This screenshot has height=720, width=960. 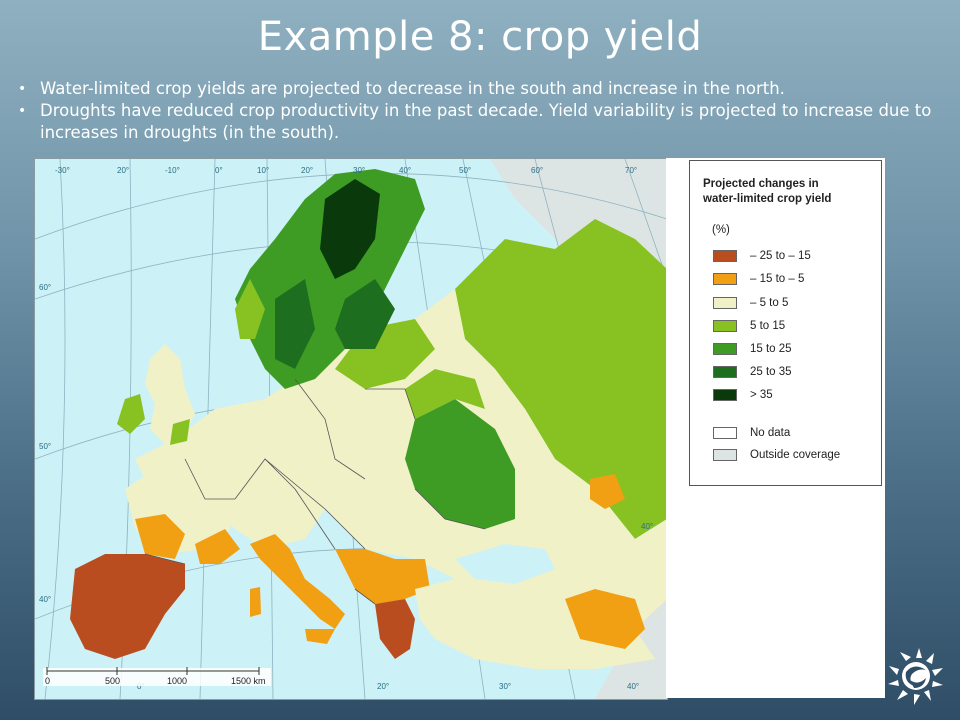 What do you see at coordinates (350, 229) in the screenshot?
I see `region-sweden-dark` at bounding box center [350, 229].